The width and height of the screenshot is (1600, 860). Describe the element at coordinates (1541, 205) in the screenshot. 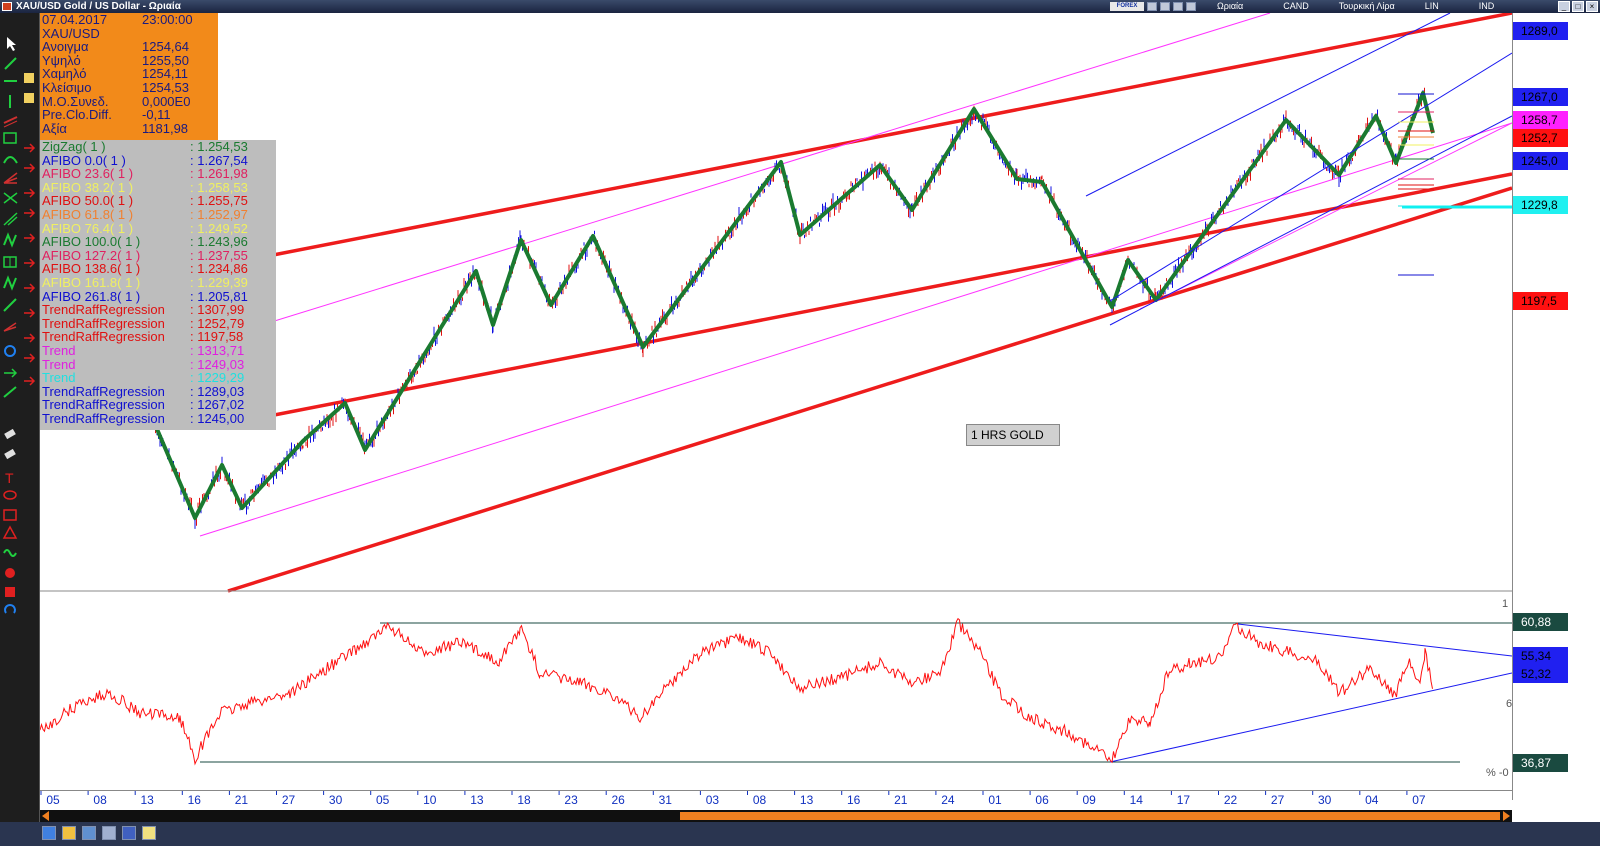

I see `price-label: 1229,8` at that location.